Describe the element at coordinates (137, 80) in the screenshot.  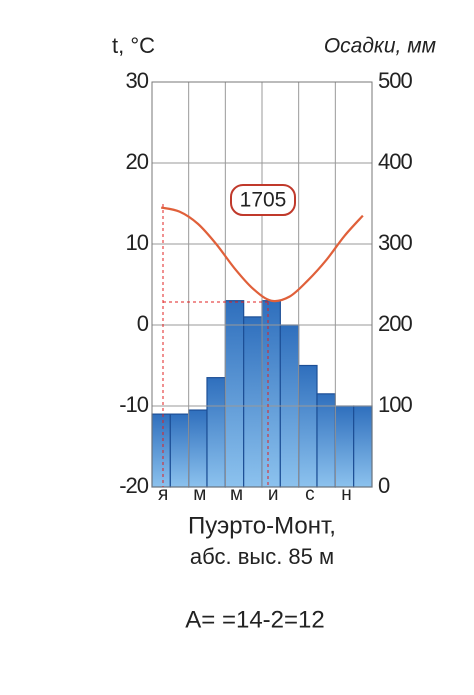
I see `y-tick-label: 30` at that location.